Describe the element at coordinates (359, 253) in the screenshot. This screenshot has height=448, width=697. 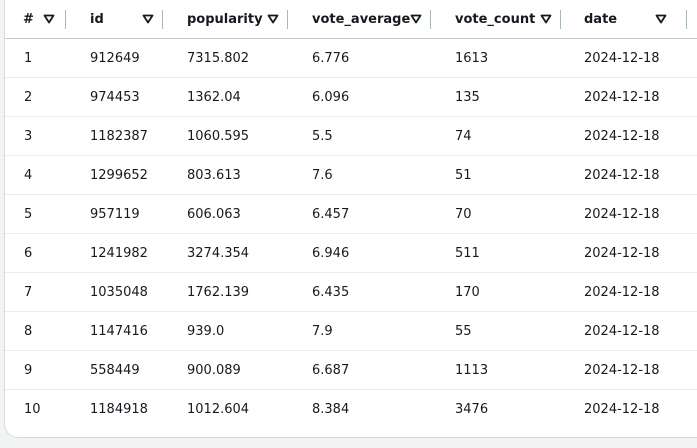
I see `vote-average-cell: 6.946` at that location.